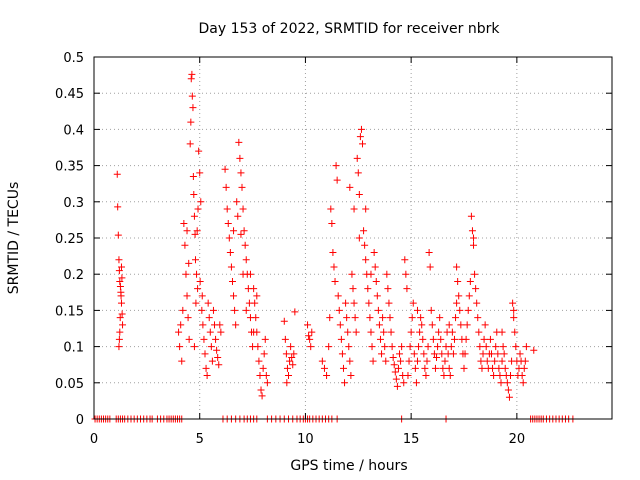  I want to click on y-tick-label: 0.5, so click(73, 58).